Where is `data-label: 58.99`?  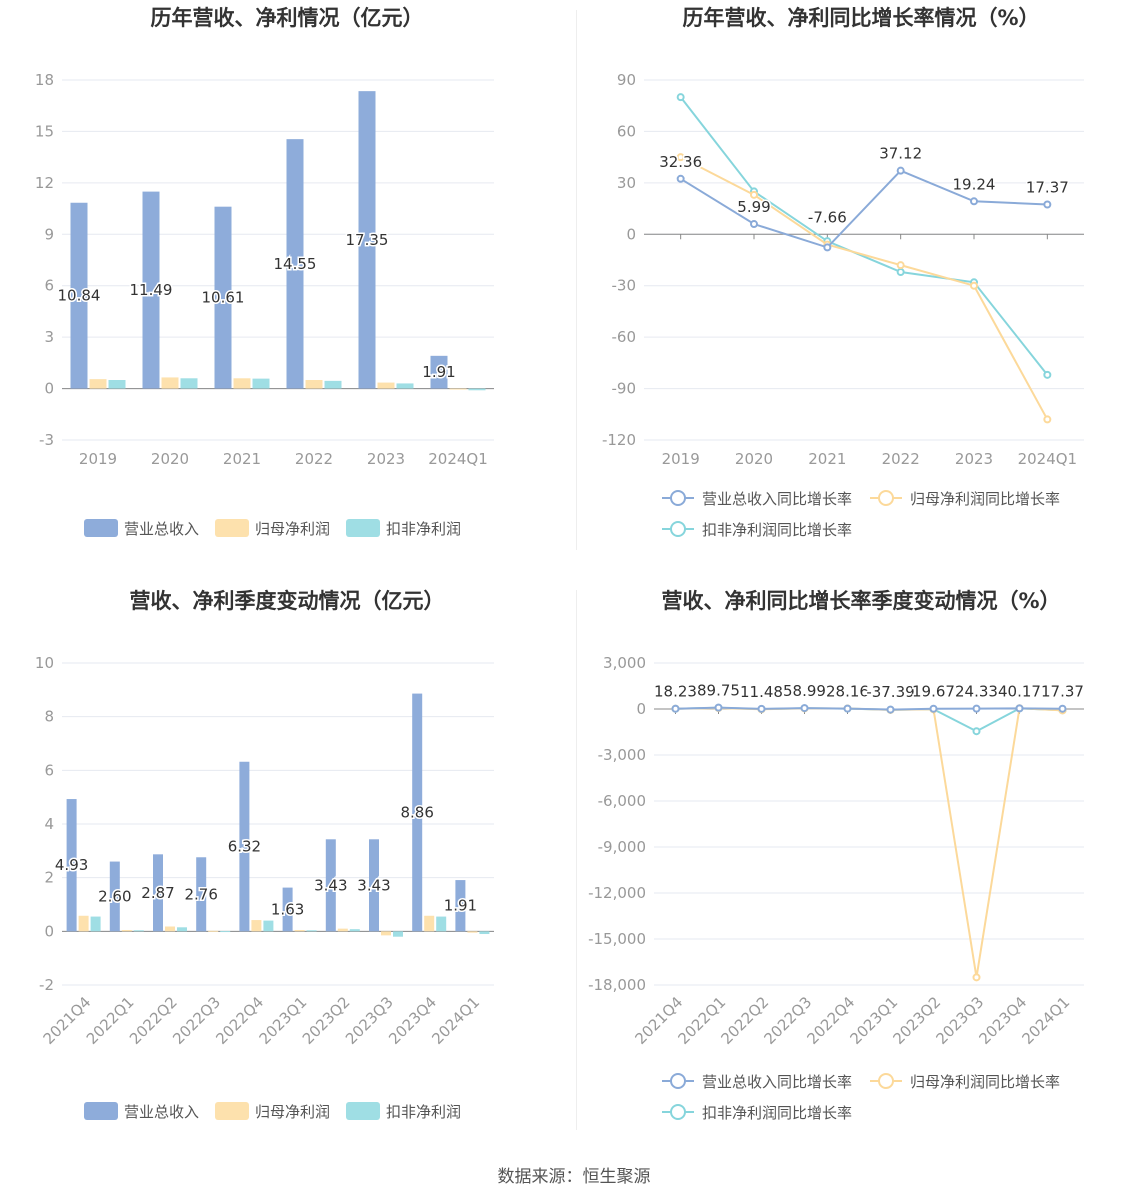 data-label: 58.99 is located at coordinates (804, 691).